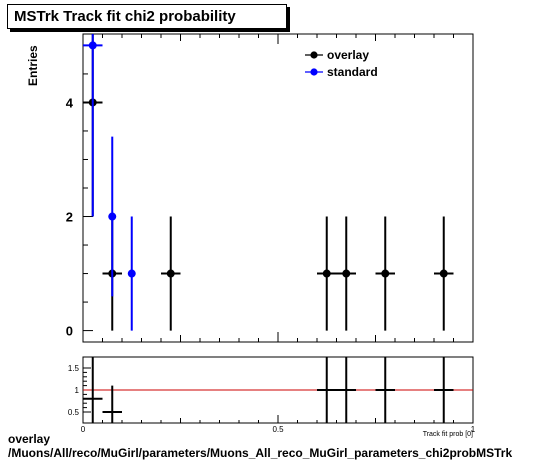 The height and width of the screenshot is (462, 546). Describe the element at coordinates (69, 331) in the screenshot. I see `main-y-tick-label: 0` at that location.